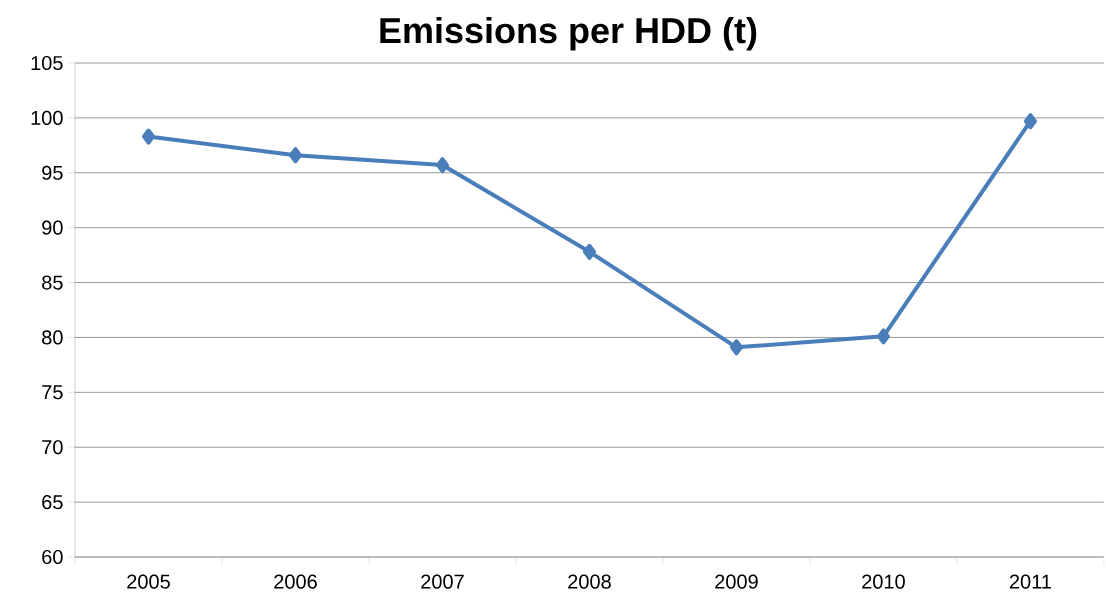 This screenshot has width=1106, height=603. I want to click on x-tick-label: 2006, so click(295, 581).